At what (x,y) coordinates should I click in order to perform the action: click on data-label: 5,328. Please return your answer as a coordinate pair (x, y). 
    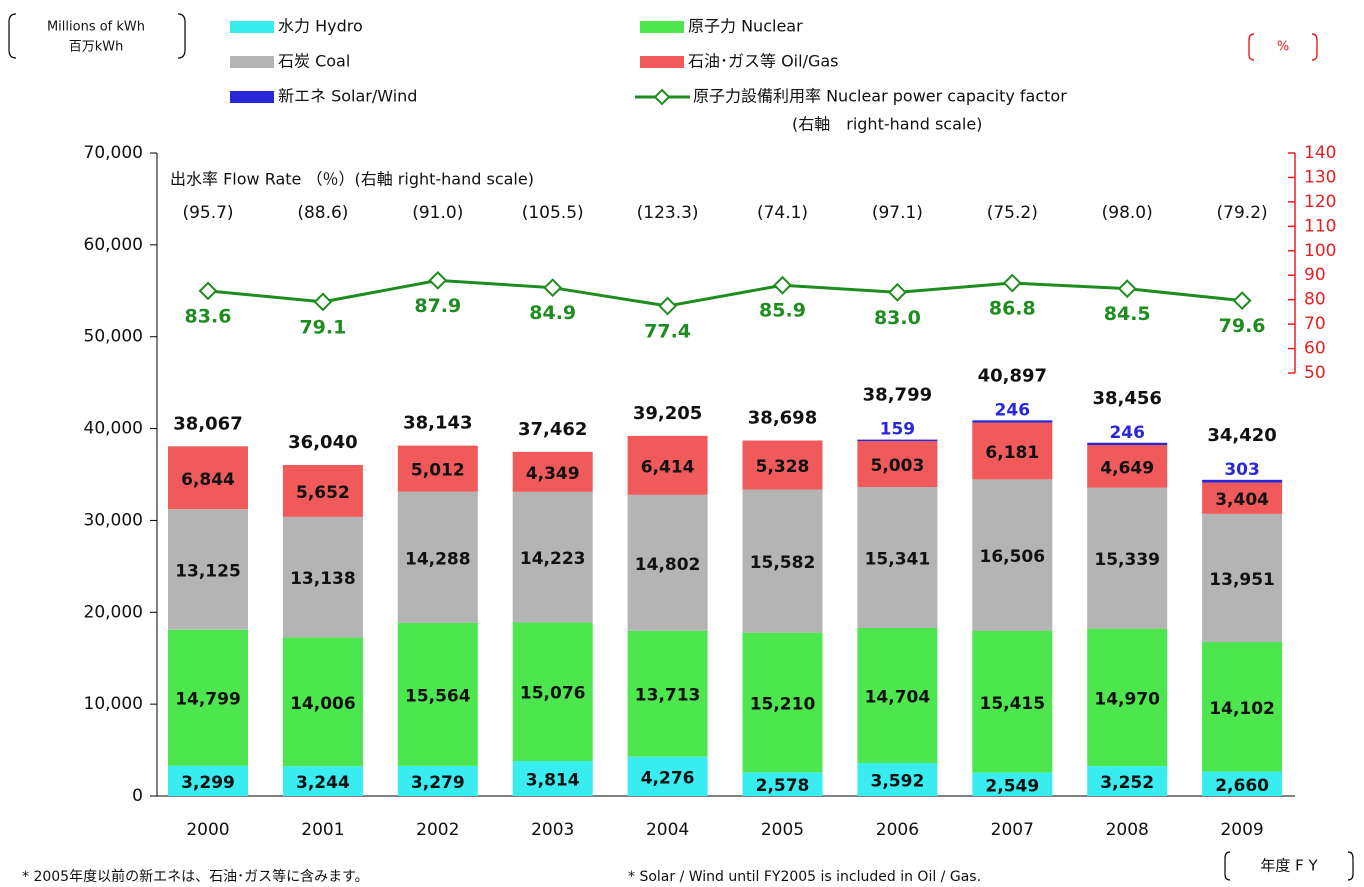
    Looking at the image, I should click on (783, 467).